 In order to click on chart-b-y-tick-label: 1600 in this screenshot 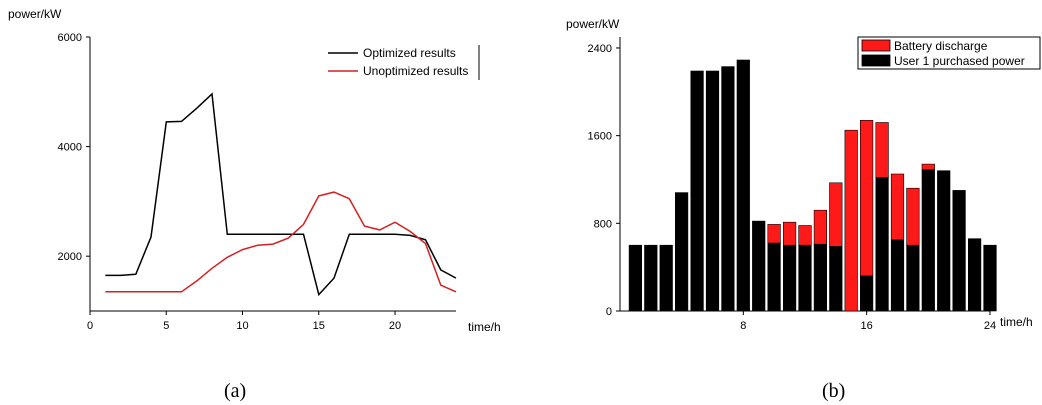, I will do `click(600, 137)`.